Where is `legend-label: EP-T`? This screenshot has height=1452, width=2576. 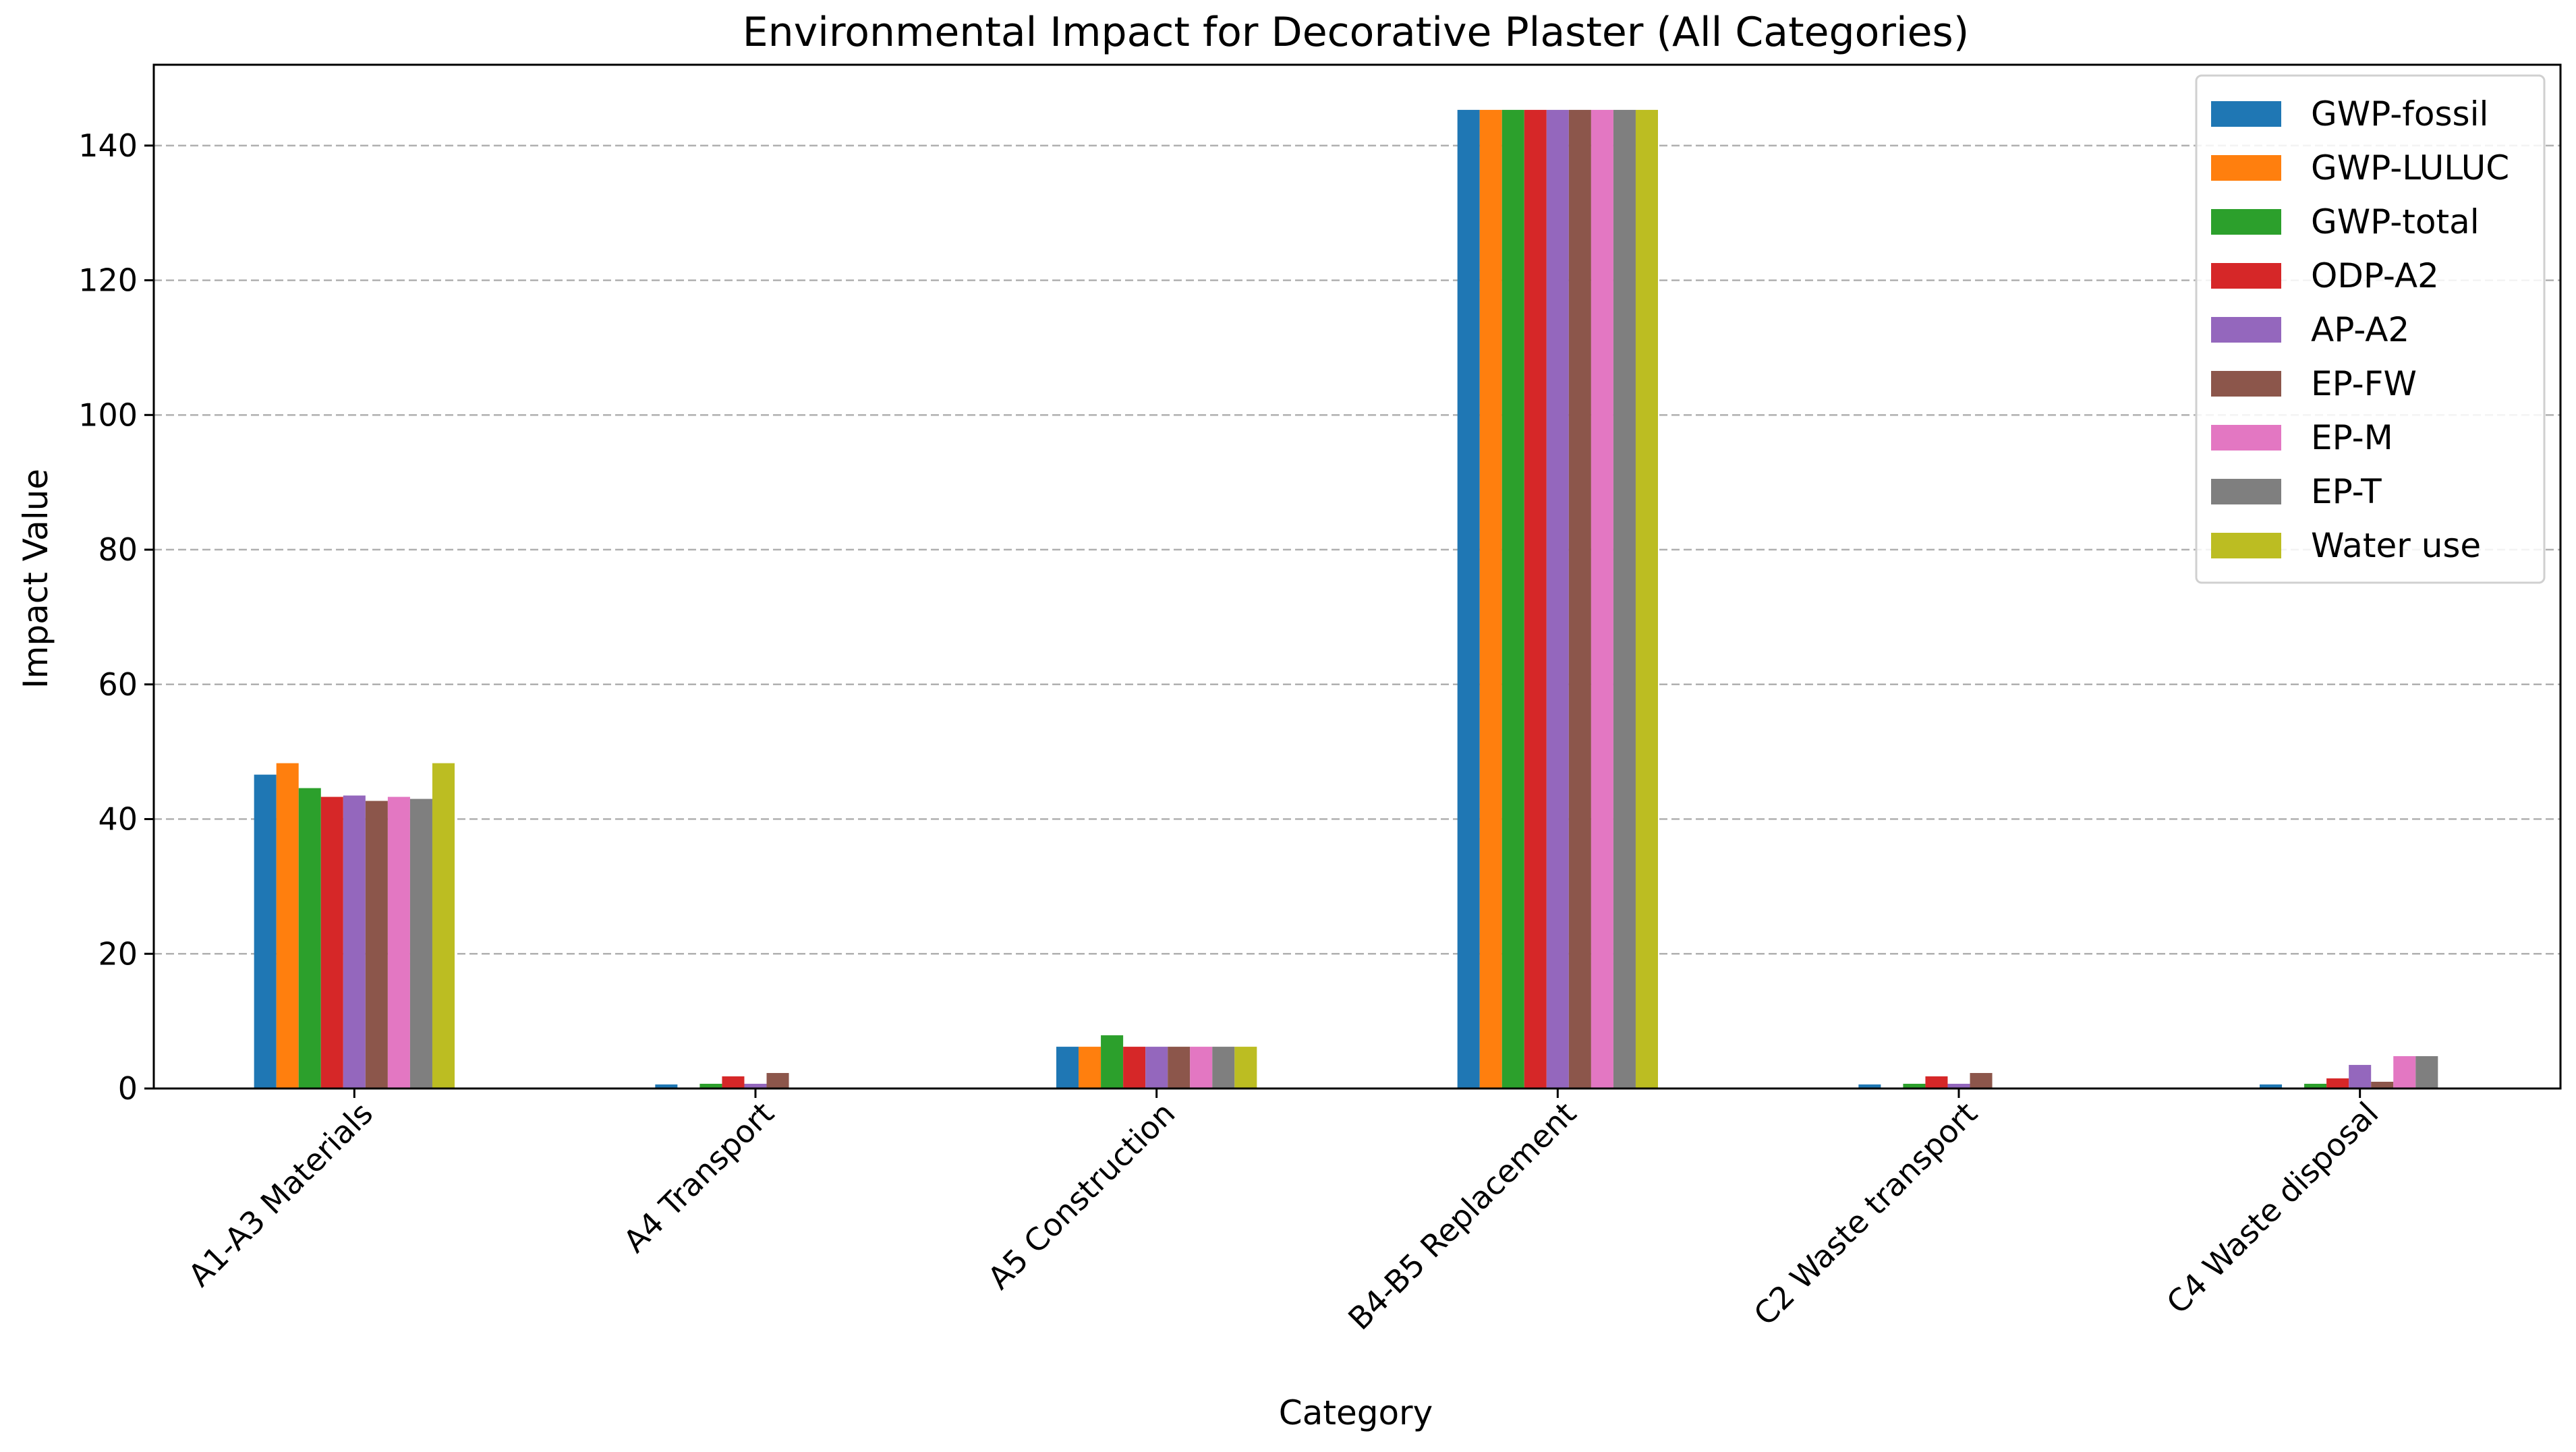 legend-label: EP-T is located at coordinates (2346, 491).